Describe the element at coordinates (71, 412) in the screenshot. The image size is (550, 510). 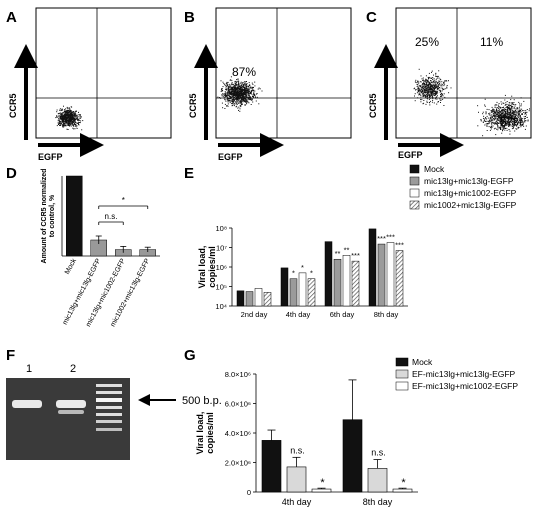
I see `gel-band-lane2-secondary` at that location.